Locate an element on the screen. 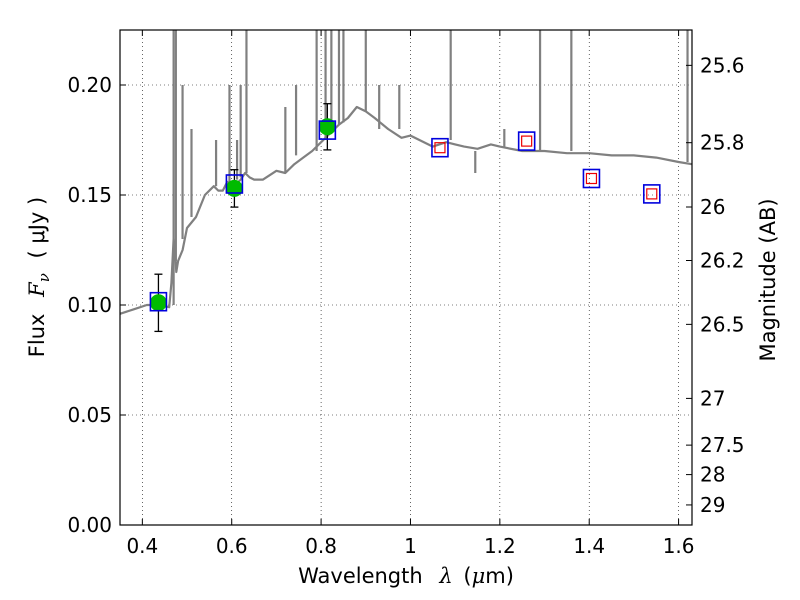  y-tick-label: 0.10 is located at coordinates (89, 305).